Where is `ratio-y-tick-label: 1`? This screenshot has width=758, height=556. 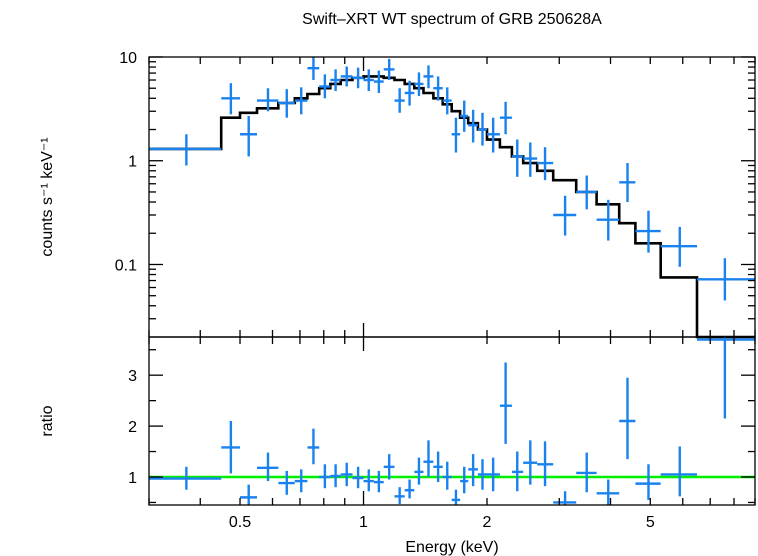 ratio-y-tick-label: 1 is located at coordinates (132, 478).